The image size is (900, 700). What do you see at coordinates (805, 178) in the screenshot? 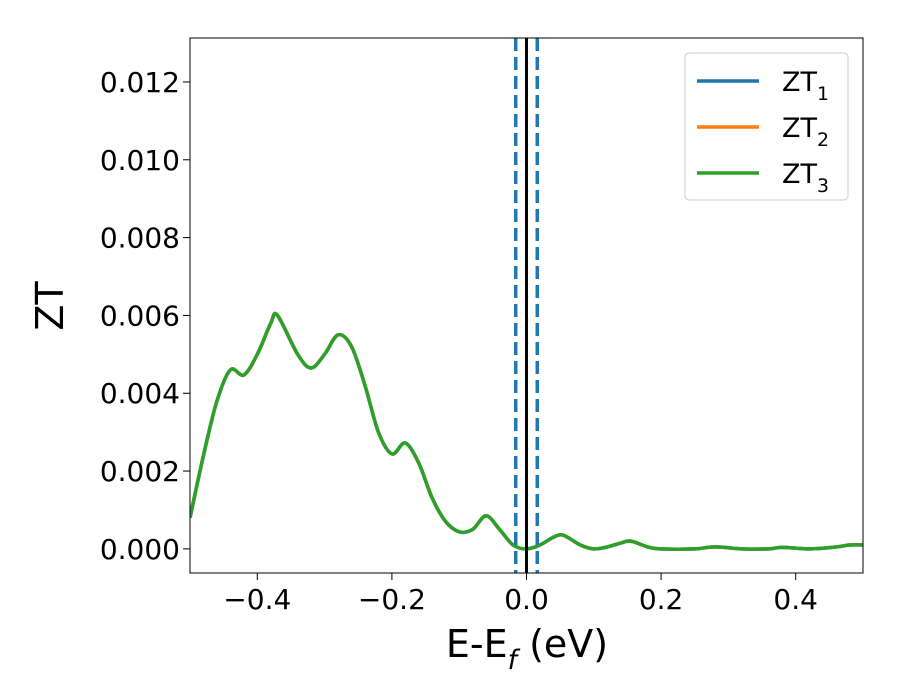
I see `legend-label: ZT3` at bounding box center [805, 178].